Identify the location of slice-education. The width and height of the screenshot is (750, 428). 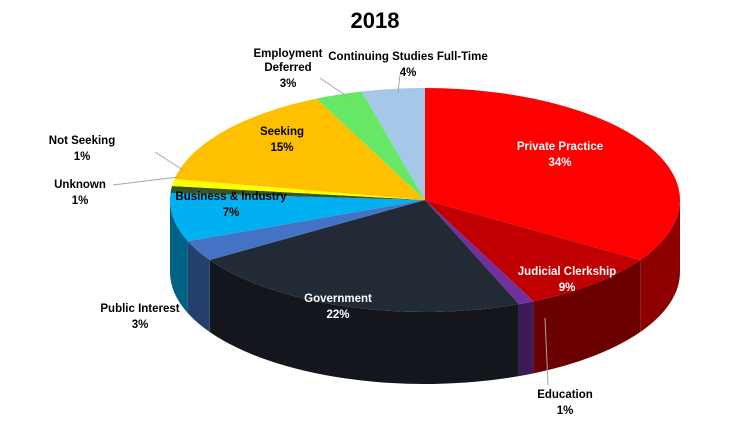
(479, 252).